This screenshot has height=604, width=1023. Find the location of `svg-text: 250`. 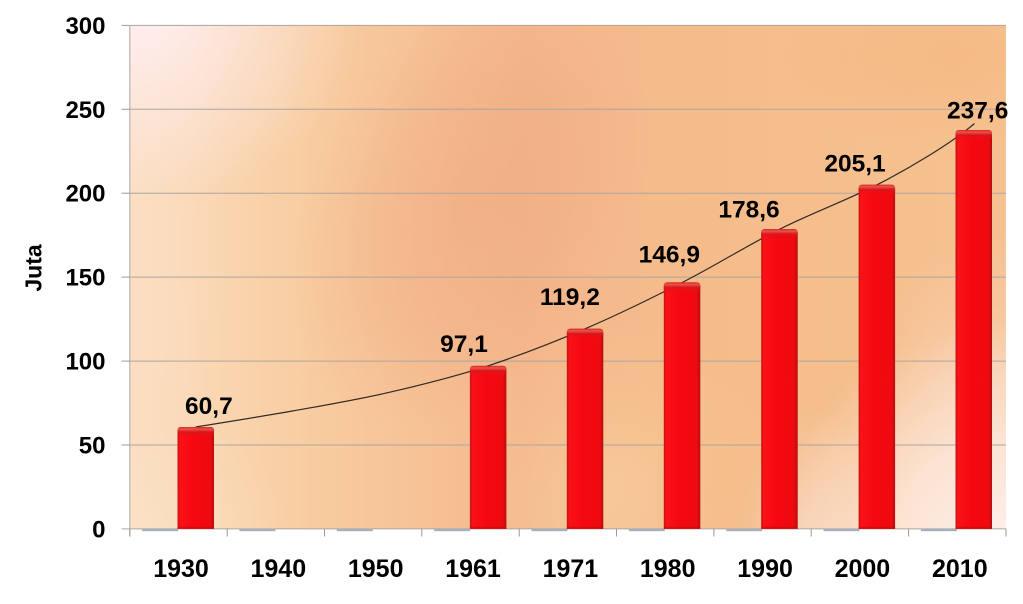

svg-text: 250 is located at coordinates (85, 110).